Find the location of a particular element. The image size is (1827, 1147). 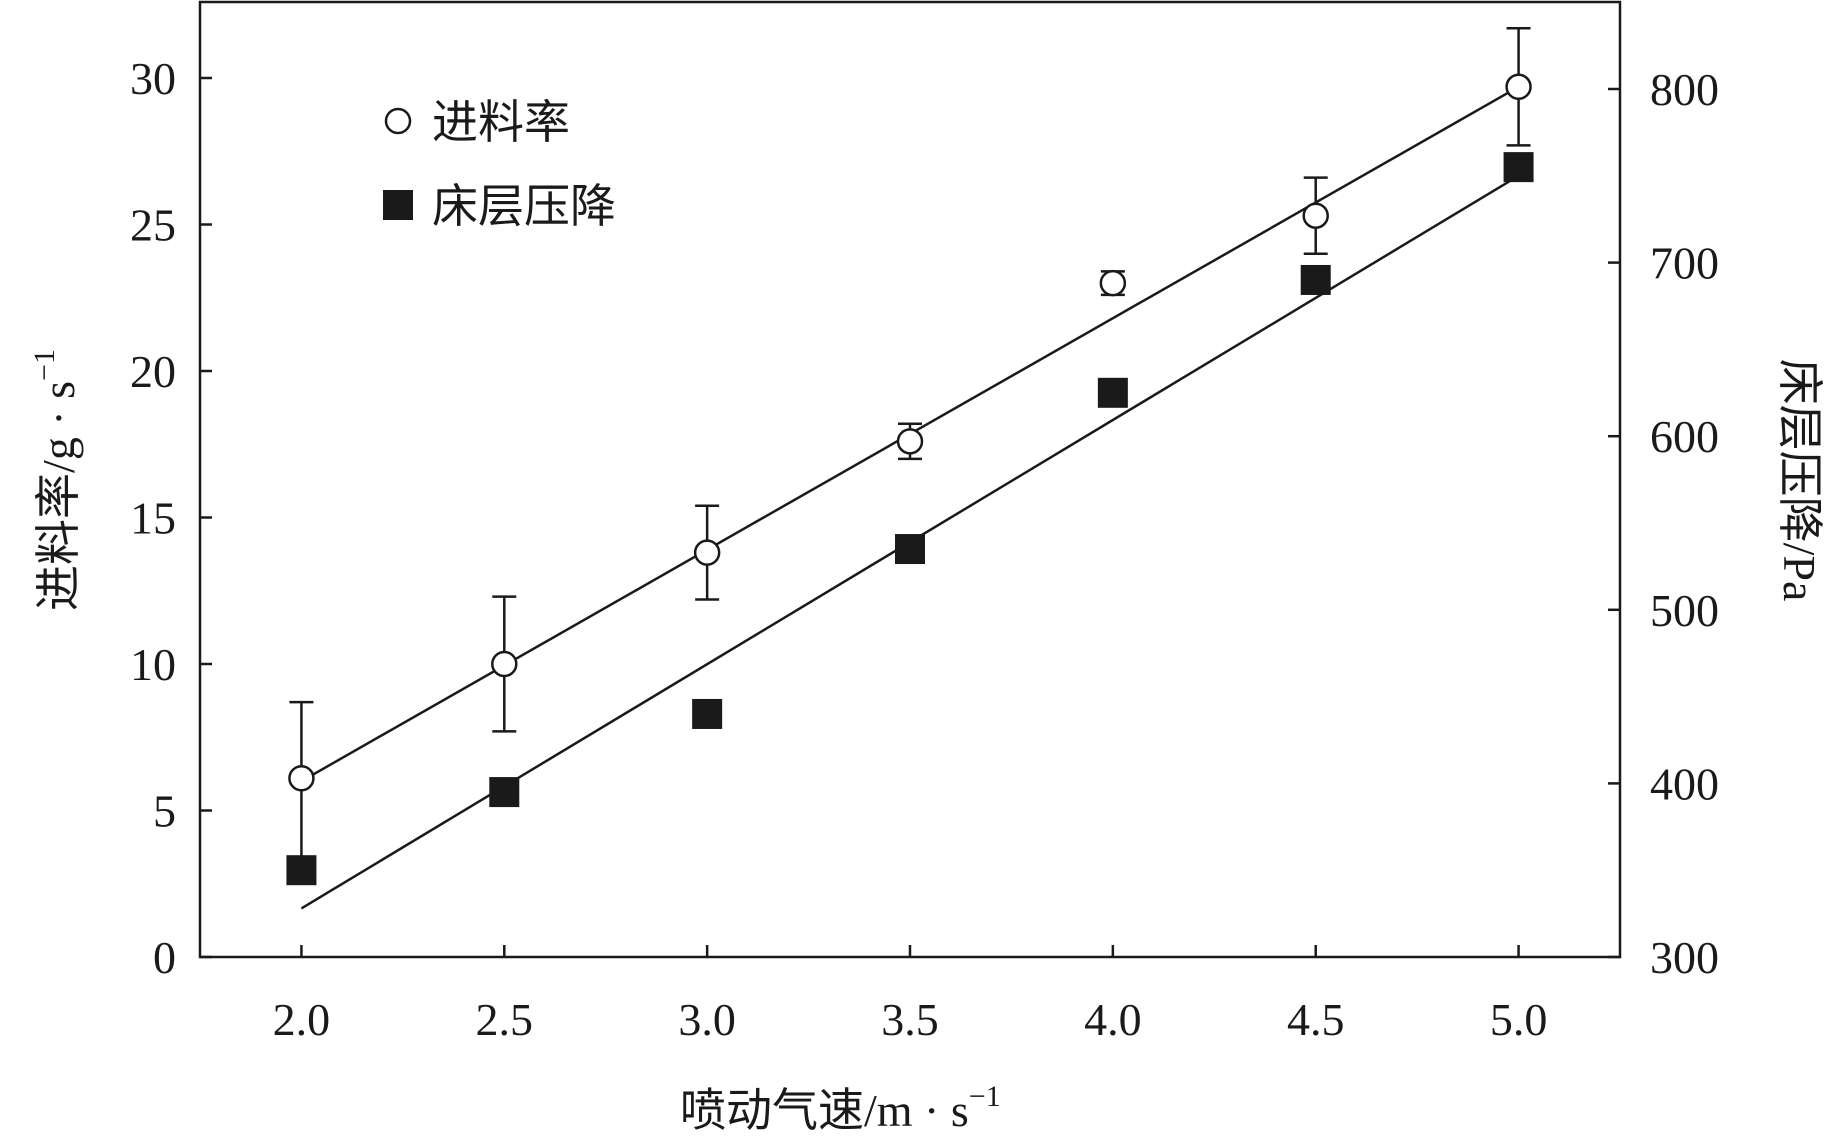

x-tick-label: 3.5 is located at coordinates (910, 1019).